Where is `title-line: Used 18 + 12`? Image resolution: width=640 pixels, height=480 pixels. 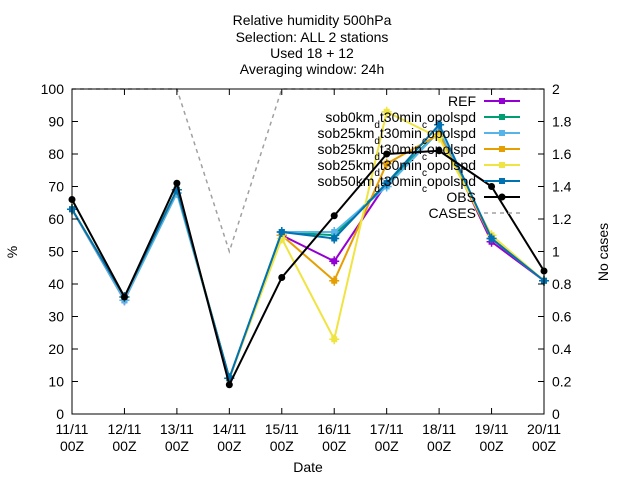
title-line: Used 18 + 12 is located at coordinates (312, 53).